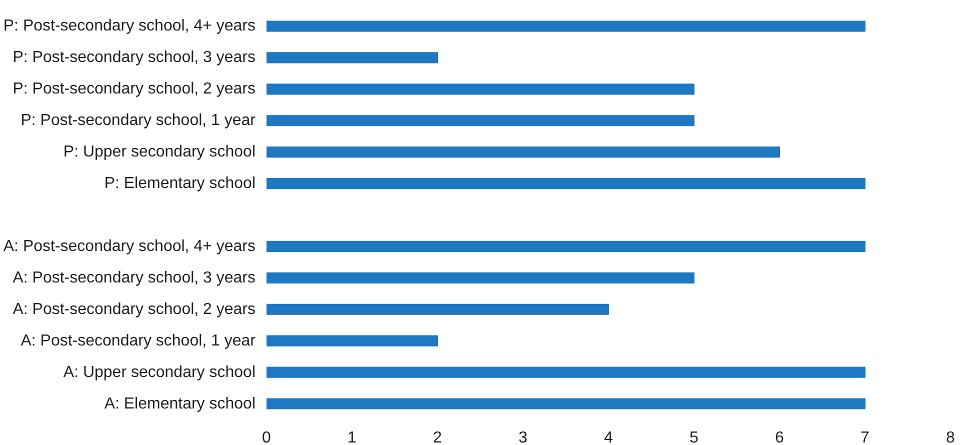 Image resolution: width=980 pixels, height=445 pixels. I want to click on x-tick-label: 6, so click(779, 437).